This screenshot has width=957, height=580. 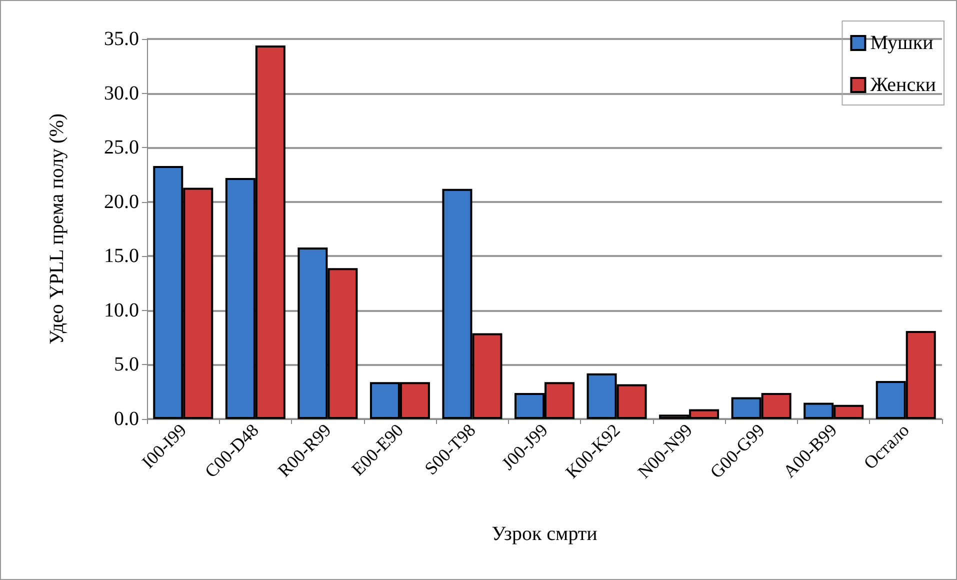 I want to click on y-tick-label: 10.0, so click(x=121, y=310).